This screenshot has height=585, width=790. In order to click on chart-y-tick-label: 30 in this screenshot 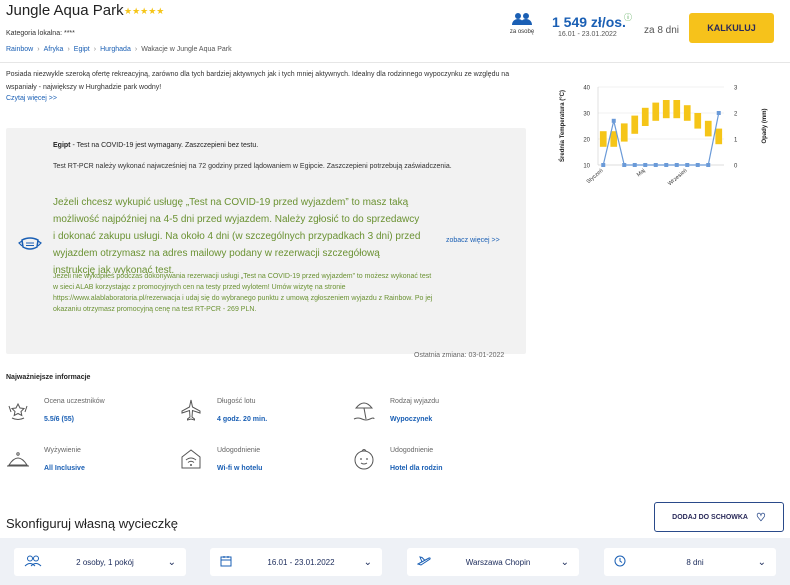, I will do `click(586, 115)`.